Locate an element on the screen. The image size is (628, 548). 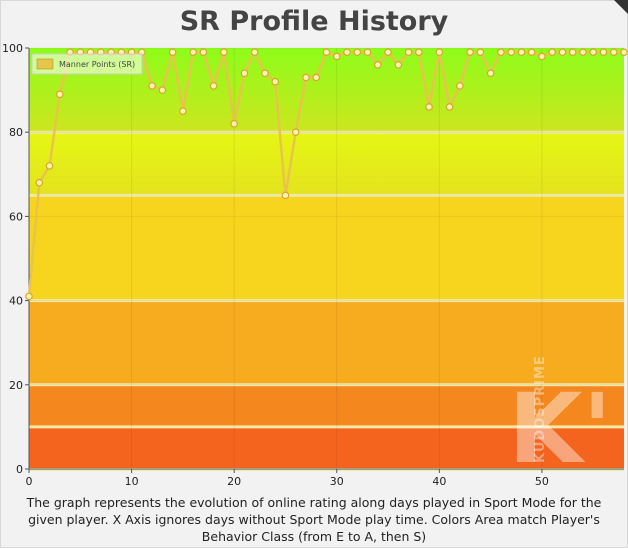
corner-decoration is located at coordinates (621, 7).